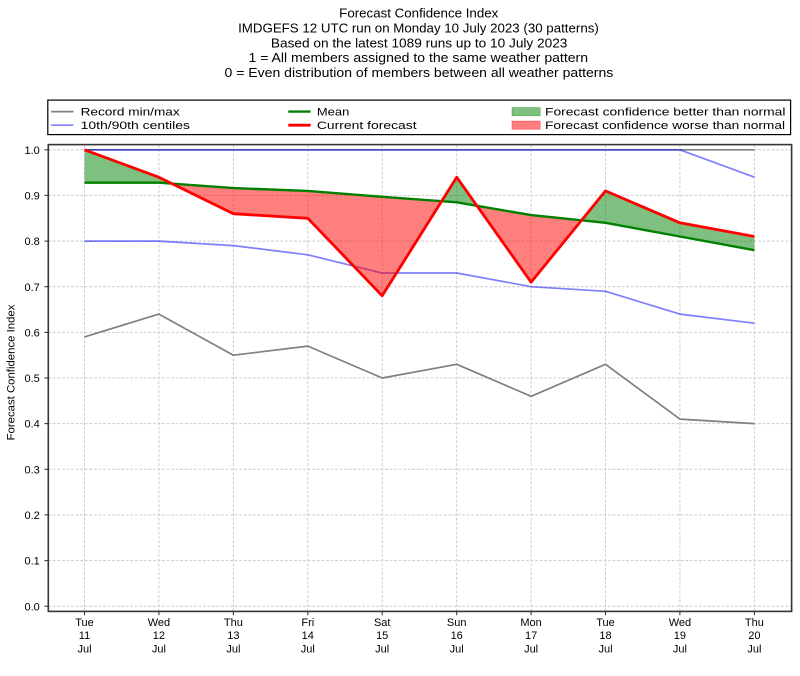  Describe the element at coordinates (233, 636) in the screenshot. I see `svg-text: 13` at that location.